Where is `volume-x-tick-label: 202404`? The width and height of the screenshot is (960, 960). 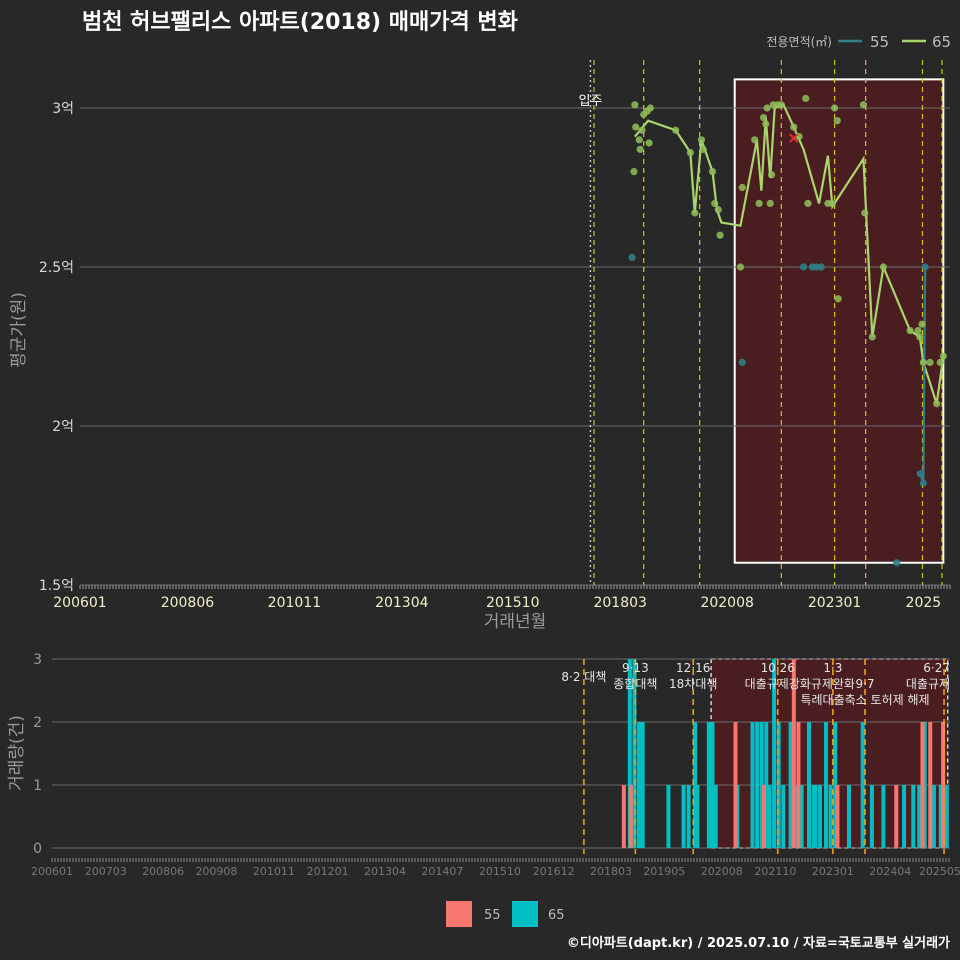
volume-x-tick-label: 202404 is located at coordinates (890, 871).